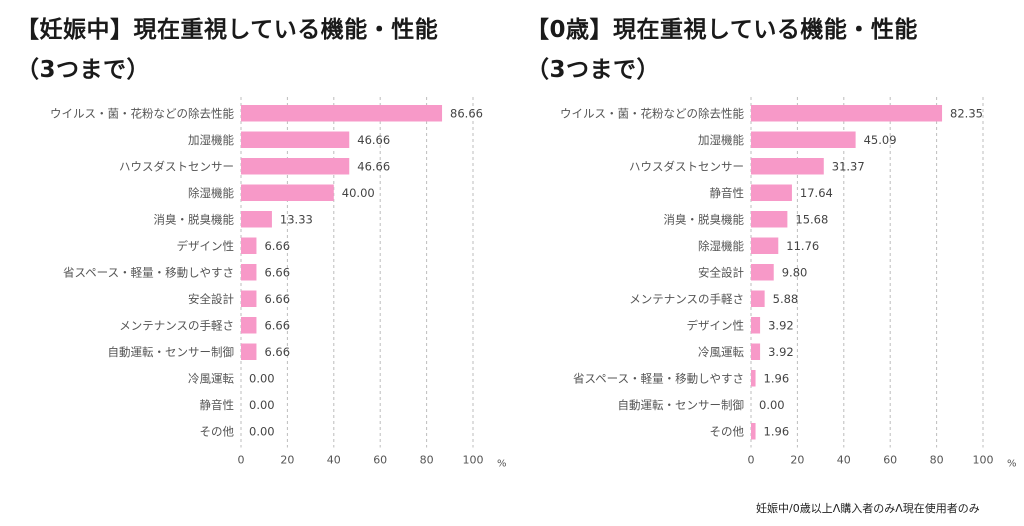 This screenshot has width=1024, height=526. What do you see at coordinates (880, 140) in the screenshot?
I see `value-label: 45.09` at bounding box center [880, 140].